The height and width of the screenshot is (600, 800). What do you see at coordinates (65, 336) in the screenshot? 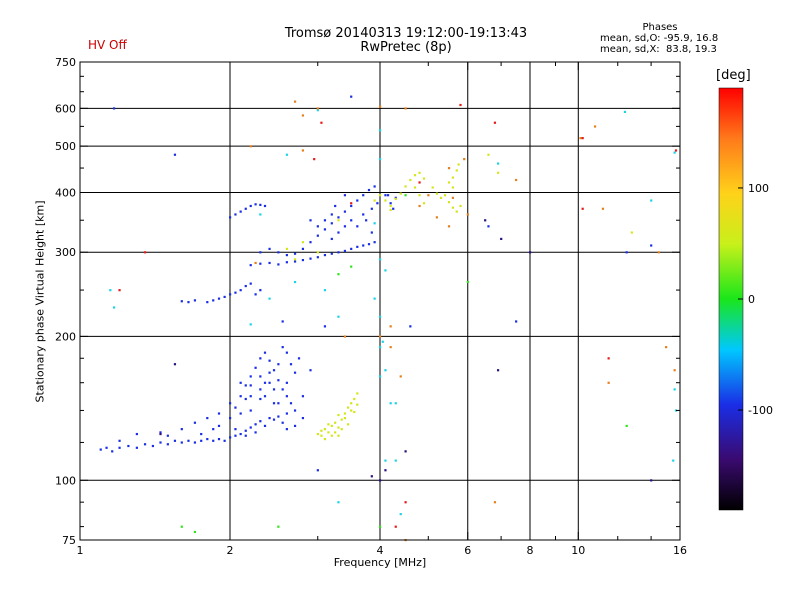
I see `y-tick-label: 200` at bounding box center [65, 336].